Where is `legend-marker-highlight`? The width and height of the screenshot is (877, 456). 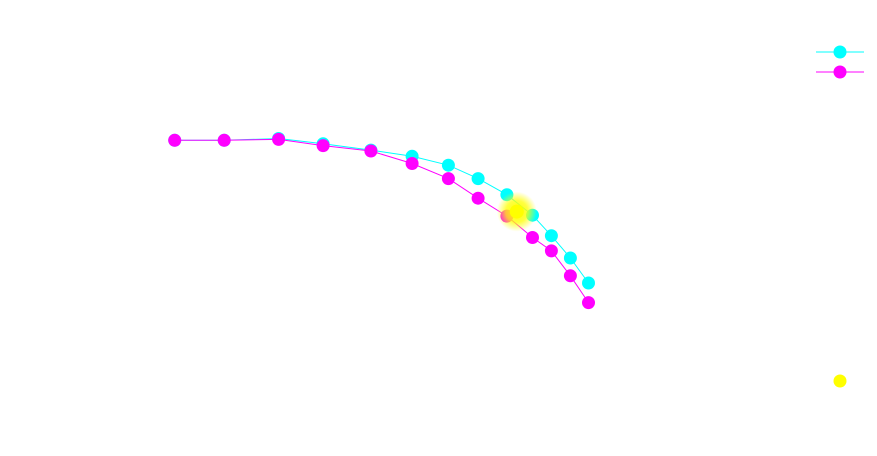
legend-marker-highlight is located at coordinates (840, 381).